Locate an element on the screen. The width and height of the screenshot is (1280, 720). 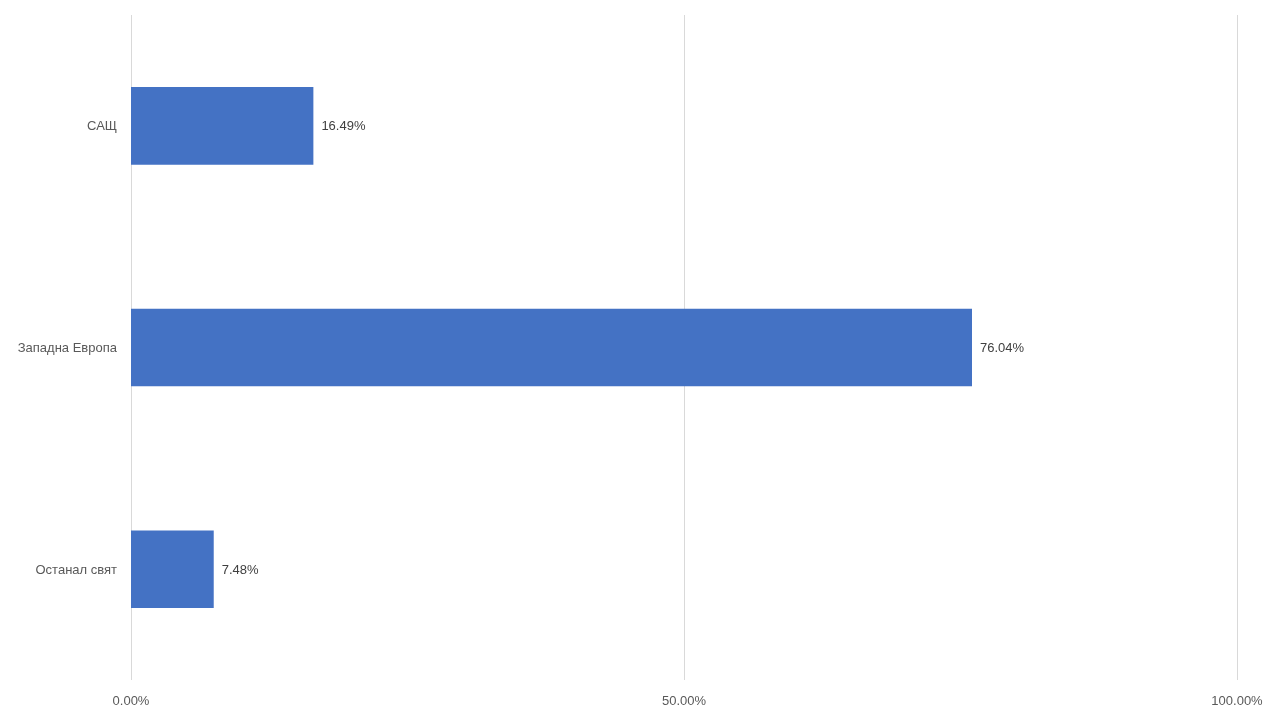
x-tick-label: 100.00% is located at coordinates (1237, 700).